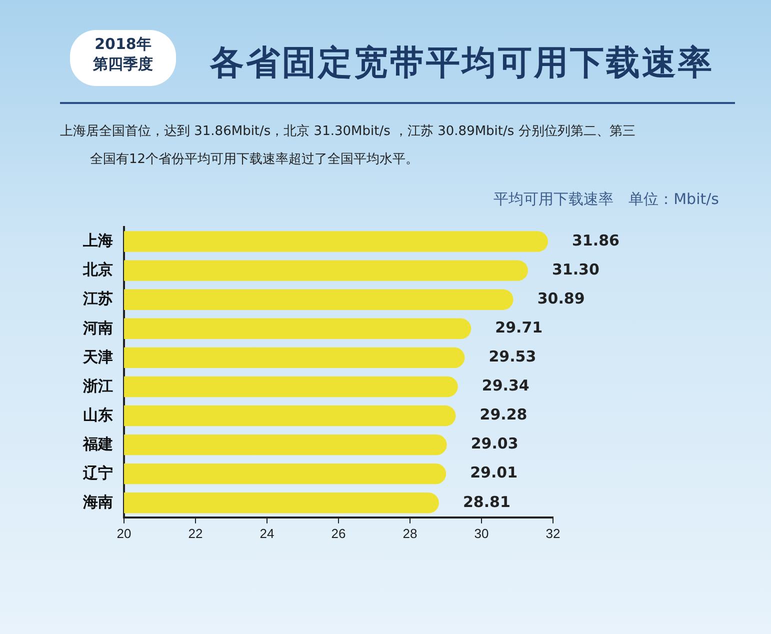 The width and height of the screenshot is (771, 634). What do you see at coordinates (123, 58) in the screenshot?
I see `chart-subtitle: 2018年第四季度` at bounding box center [123, 58].